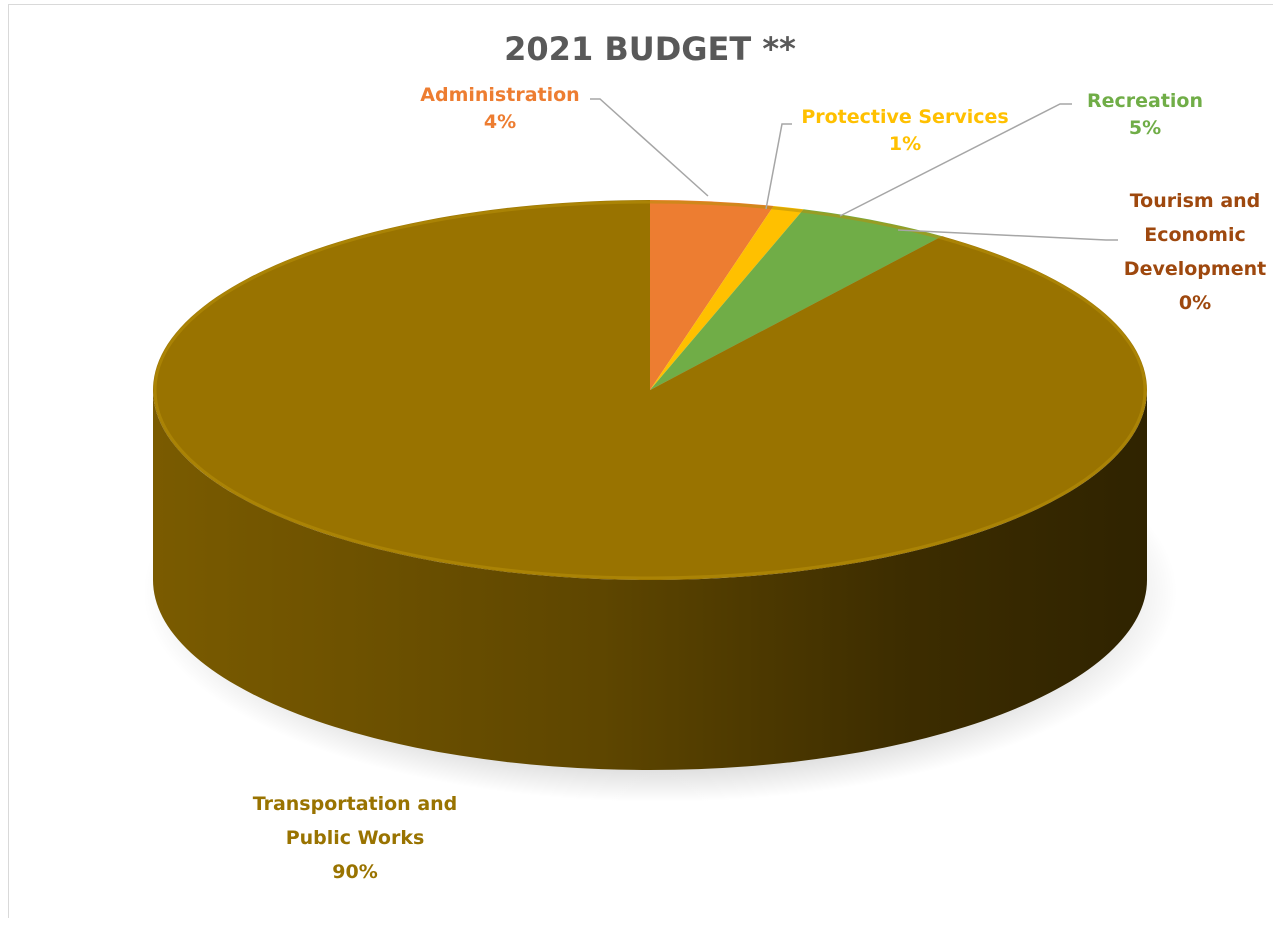 The width and height of the screenshot is (1281, 926). What do you see at coordinates (905, 117) in the screenshot?
I see `label-protective-services-name: Protective Services` at bounding box center [905, 117].